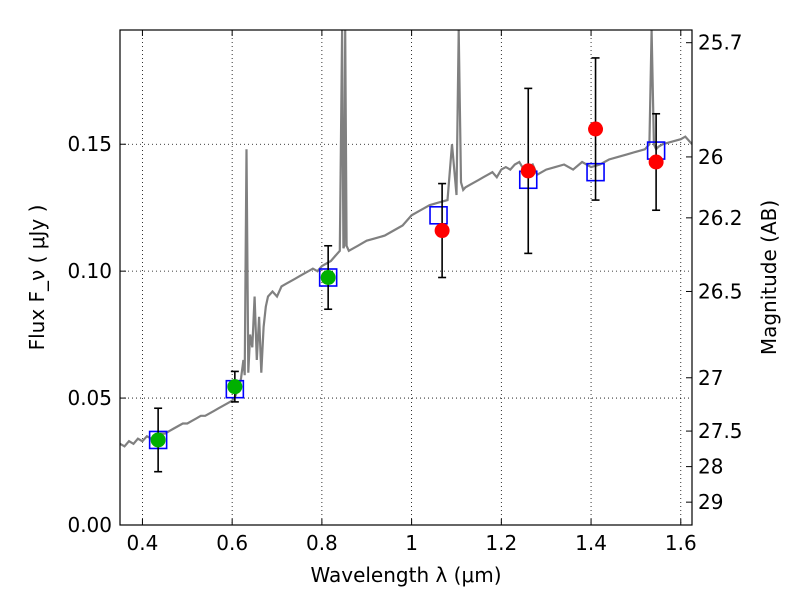  What do you see at coordinates (720, 218) in the screenshot?
I see `right-tick-label: 26.2` at bounding box center [720, 218].